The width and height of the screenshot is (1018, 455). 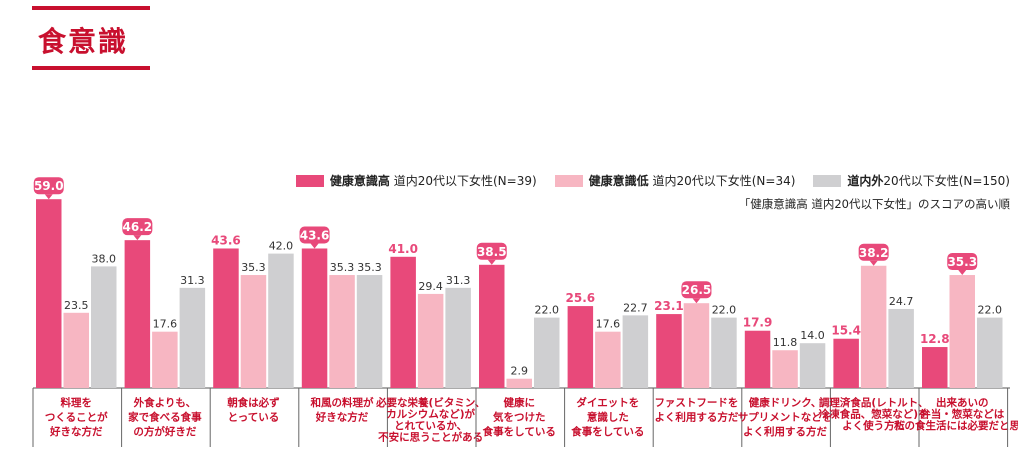 What do you see at coordinates (430, 426) in the screenshot?
I see `category-label-line: とれているか、` at bounding box center [430, 426].